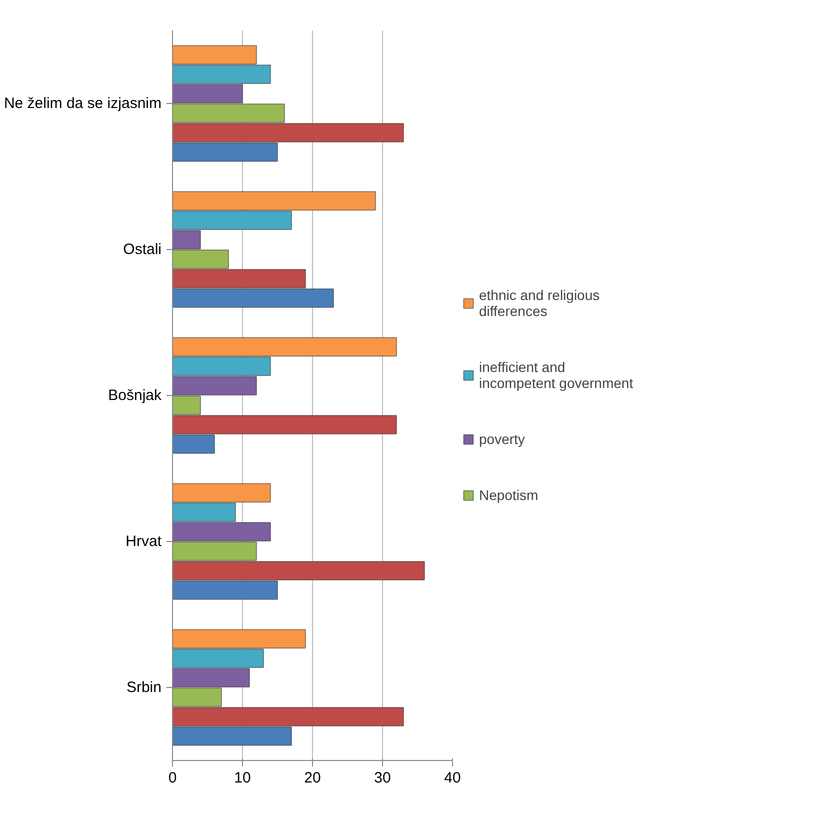 The width and height of the screenshot is (814, 821). I want to click on y-tick-label: Ostali, so click(142, 249).